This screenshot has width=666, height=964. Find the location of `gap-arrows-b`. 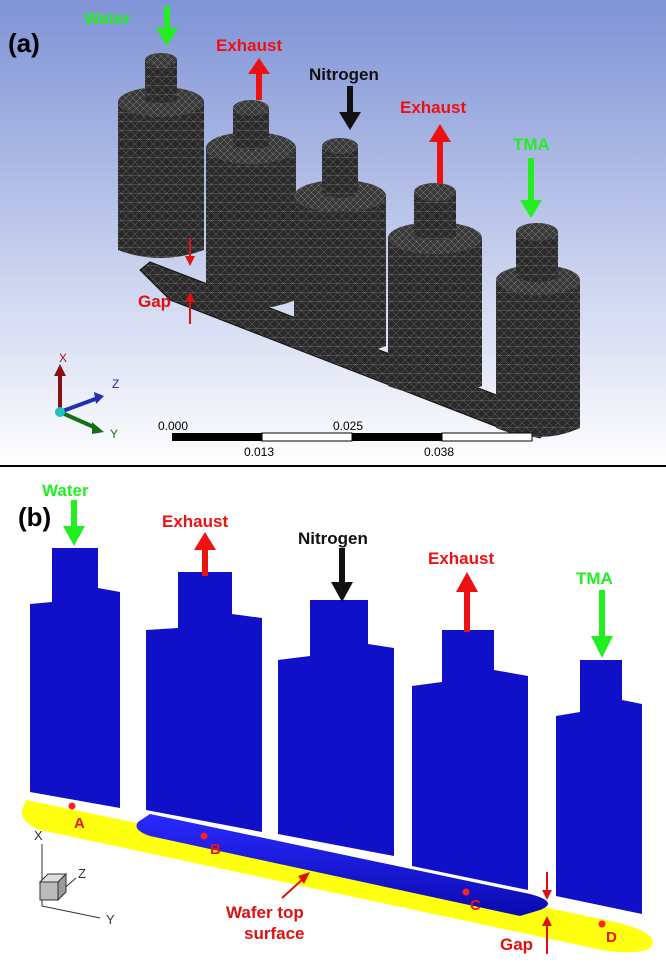

gap-arrows-b is located at coordinates (547, 913).